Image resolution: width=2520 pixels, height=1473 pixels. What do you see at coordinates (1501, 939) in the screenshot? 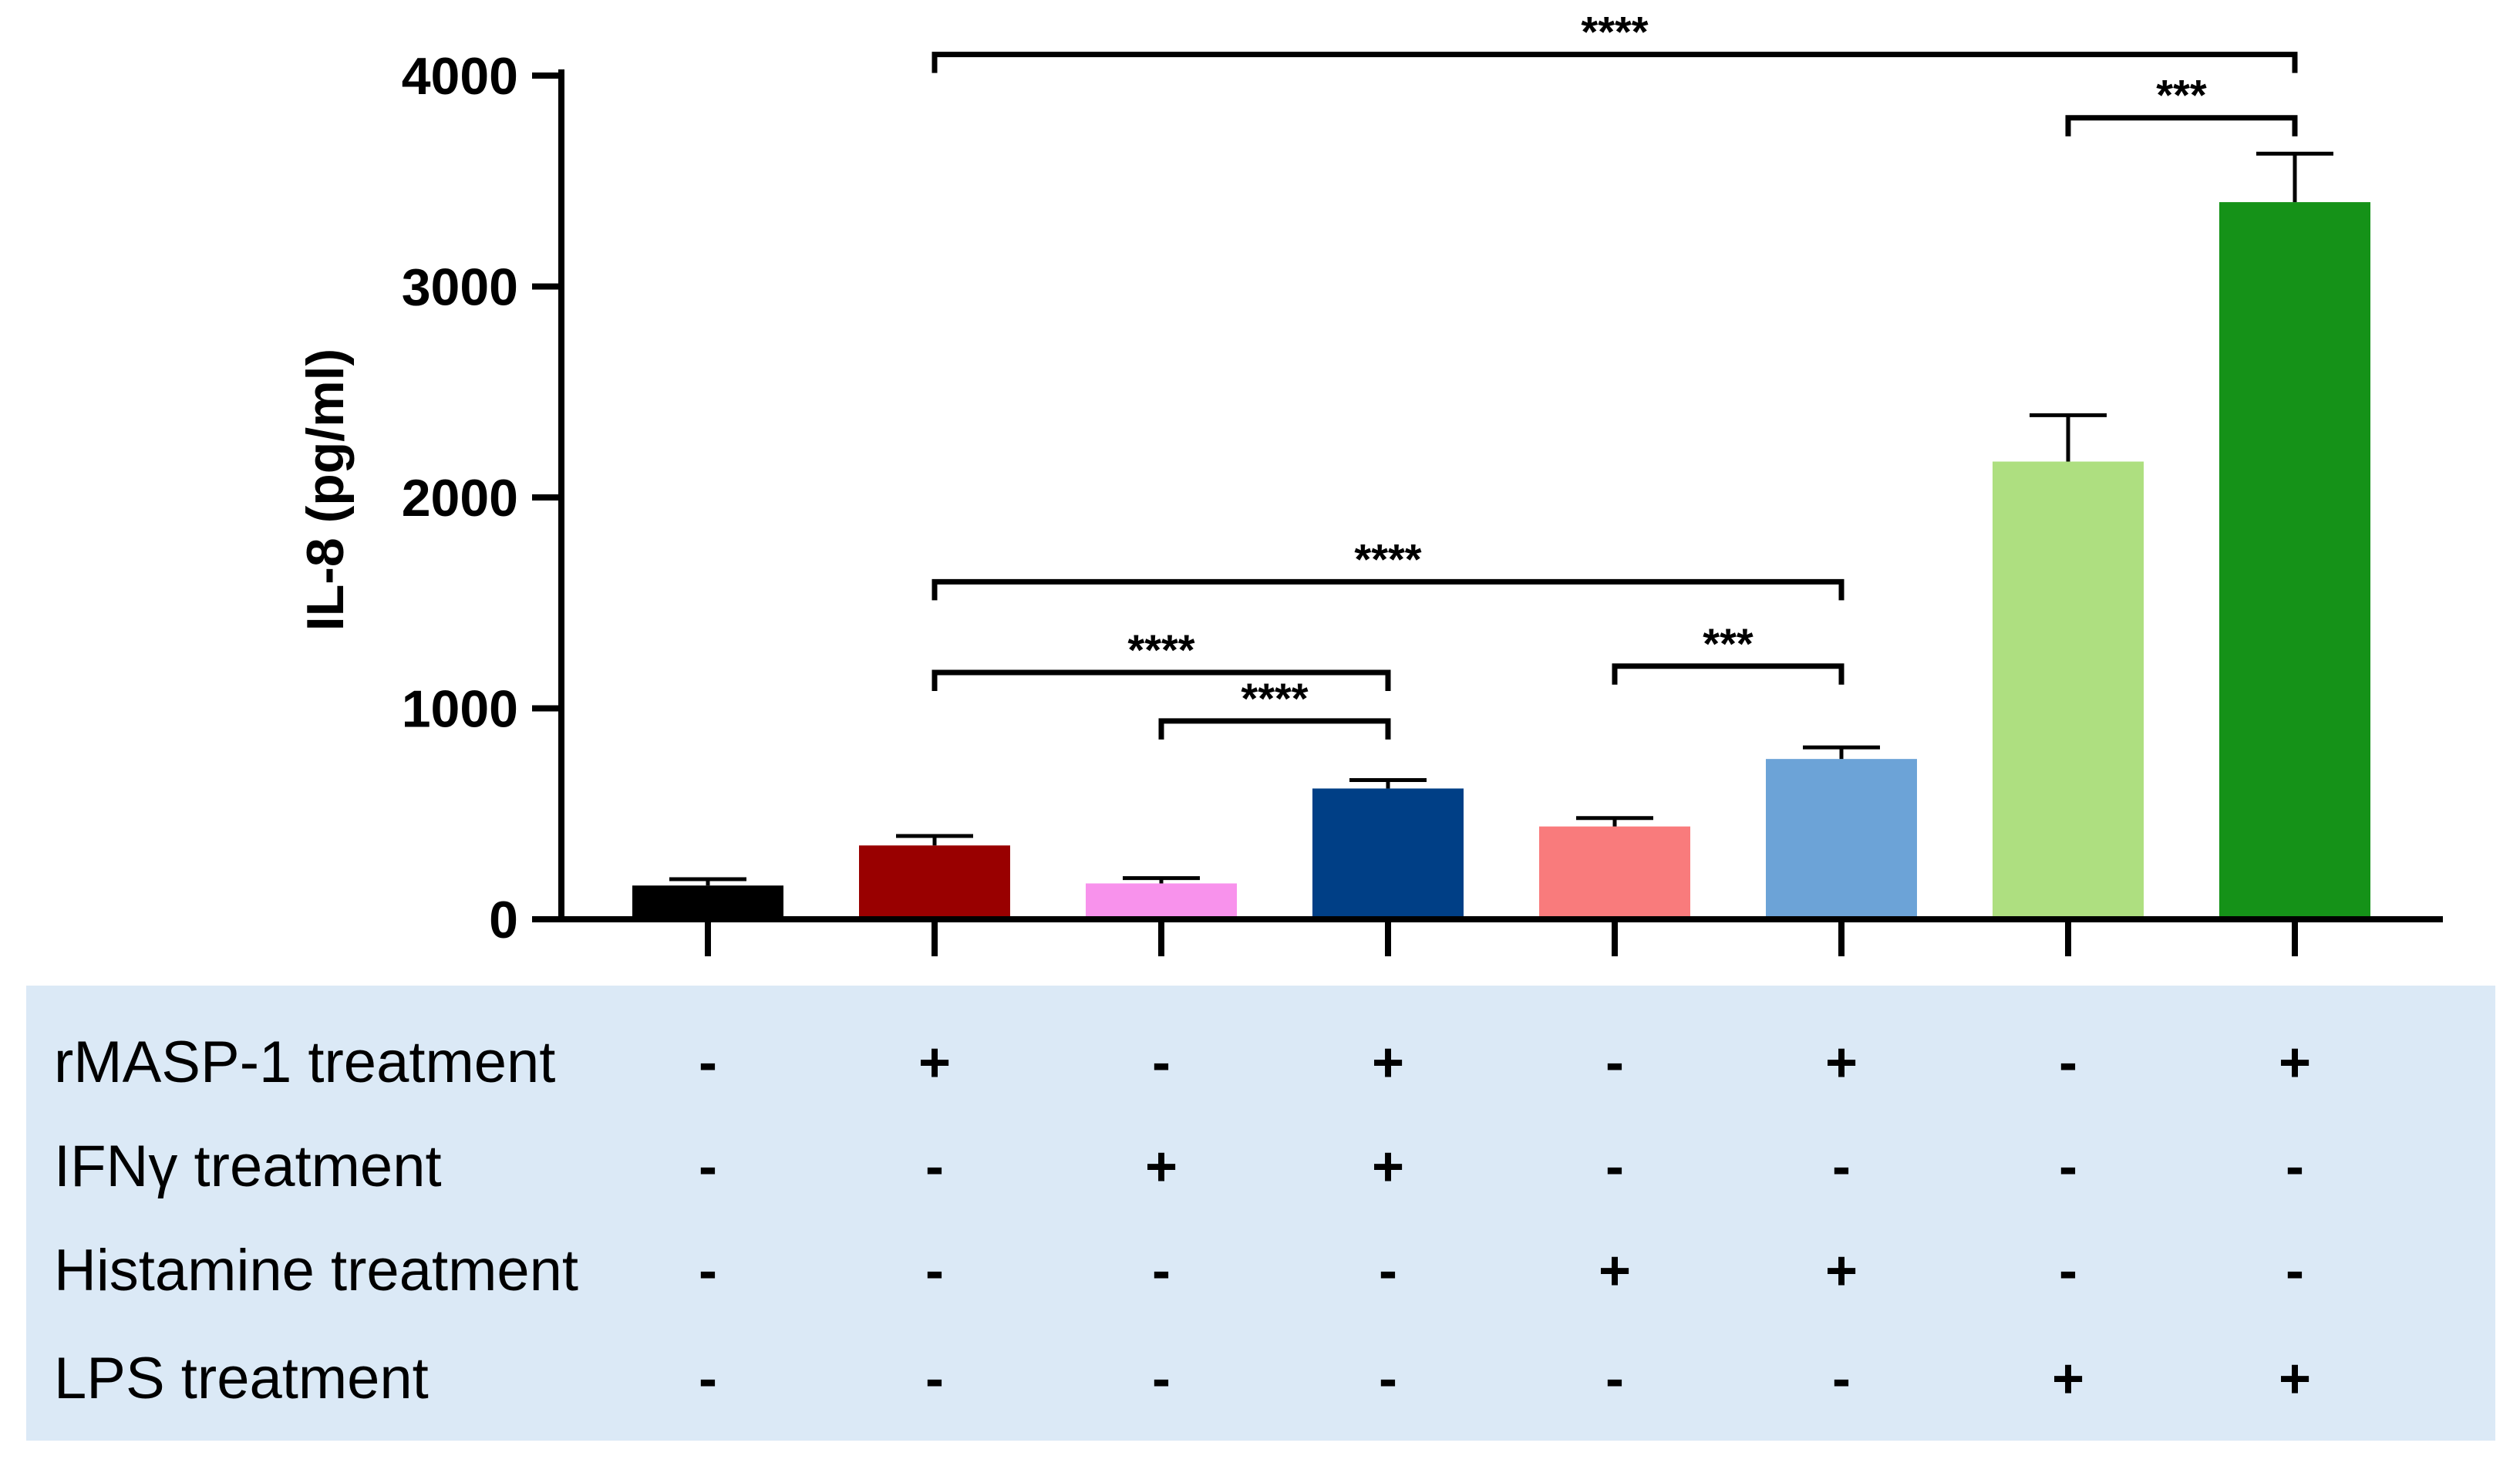
I see `x-axis-ticks` at bounding box center [1501, 939].